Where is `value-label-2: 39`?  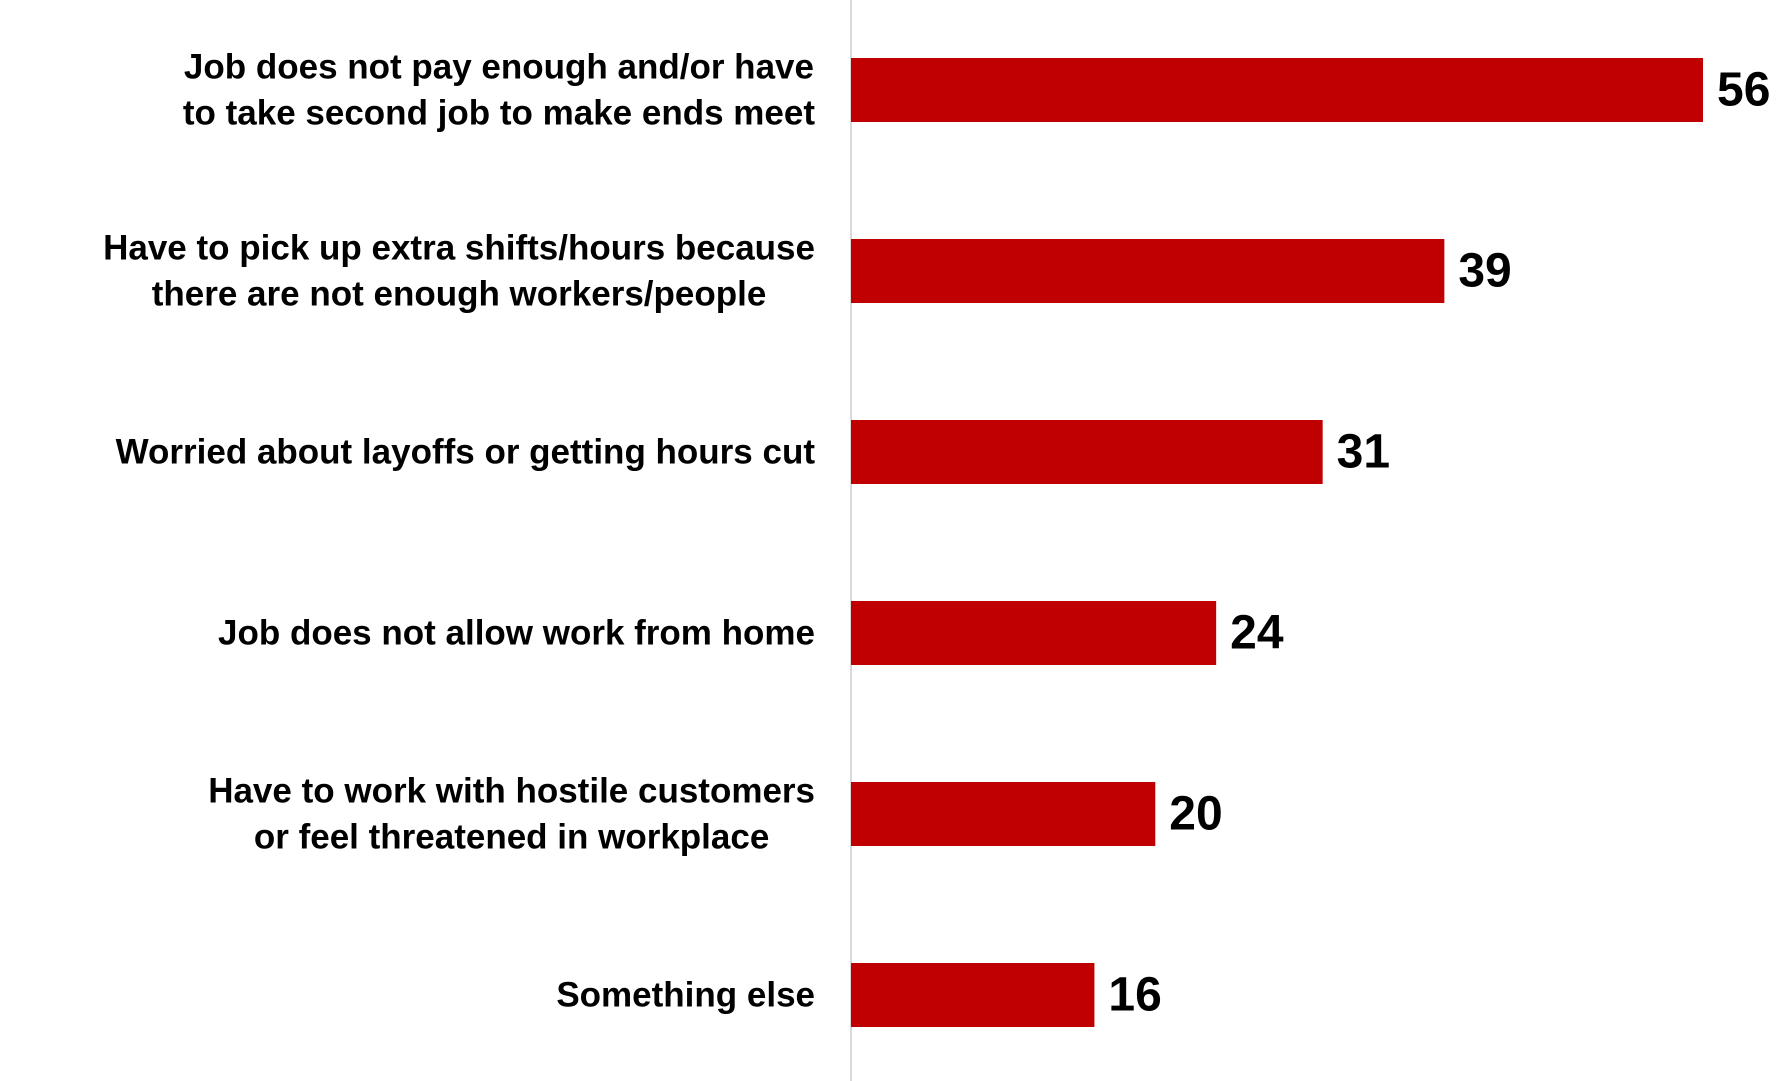 value-label-2: 39 is located at coordinates (1484, 271).